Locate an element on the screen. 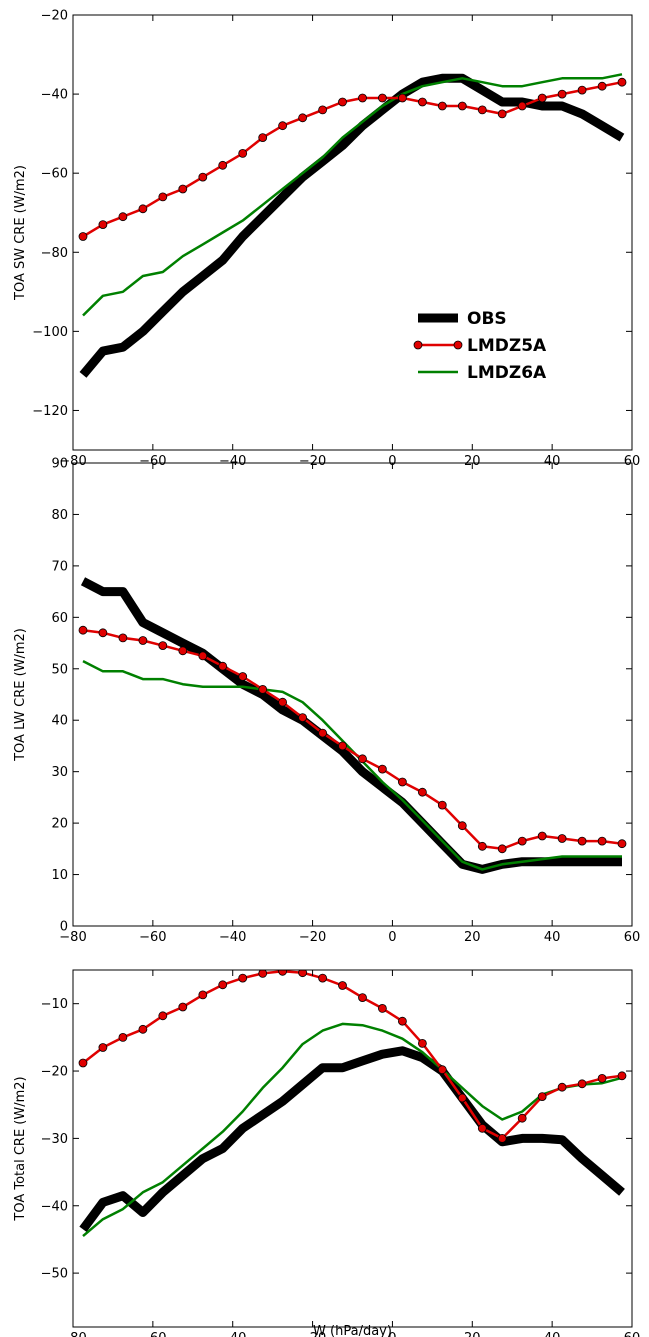 This screenshot has height=1337, width=649. y-tick-label: −60 is located at coordinates (54, 174).